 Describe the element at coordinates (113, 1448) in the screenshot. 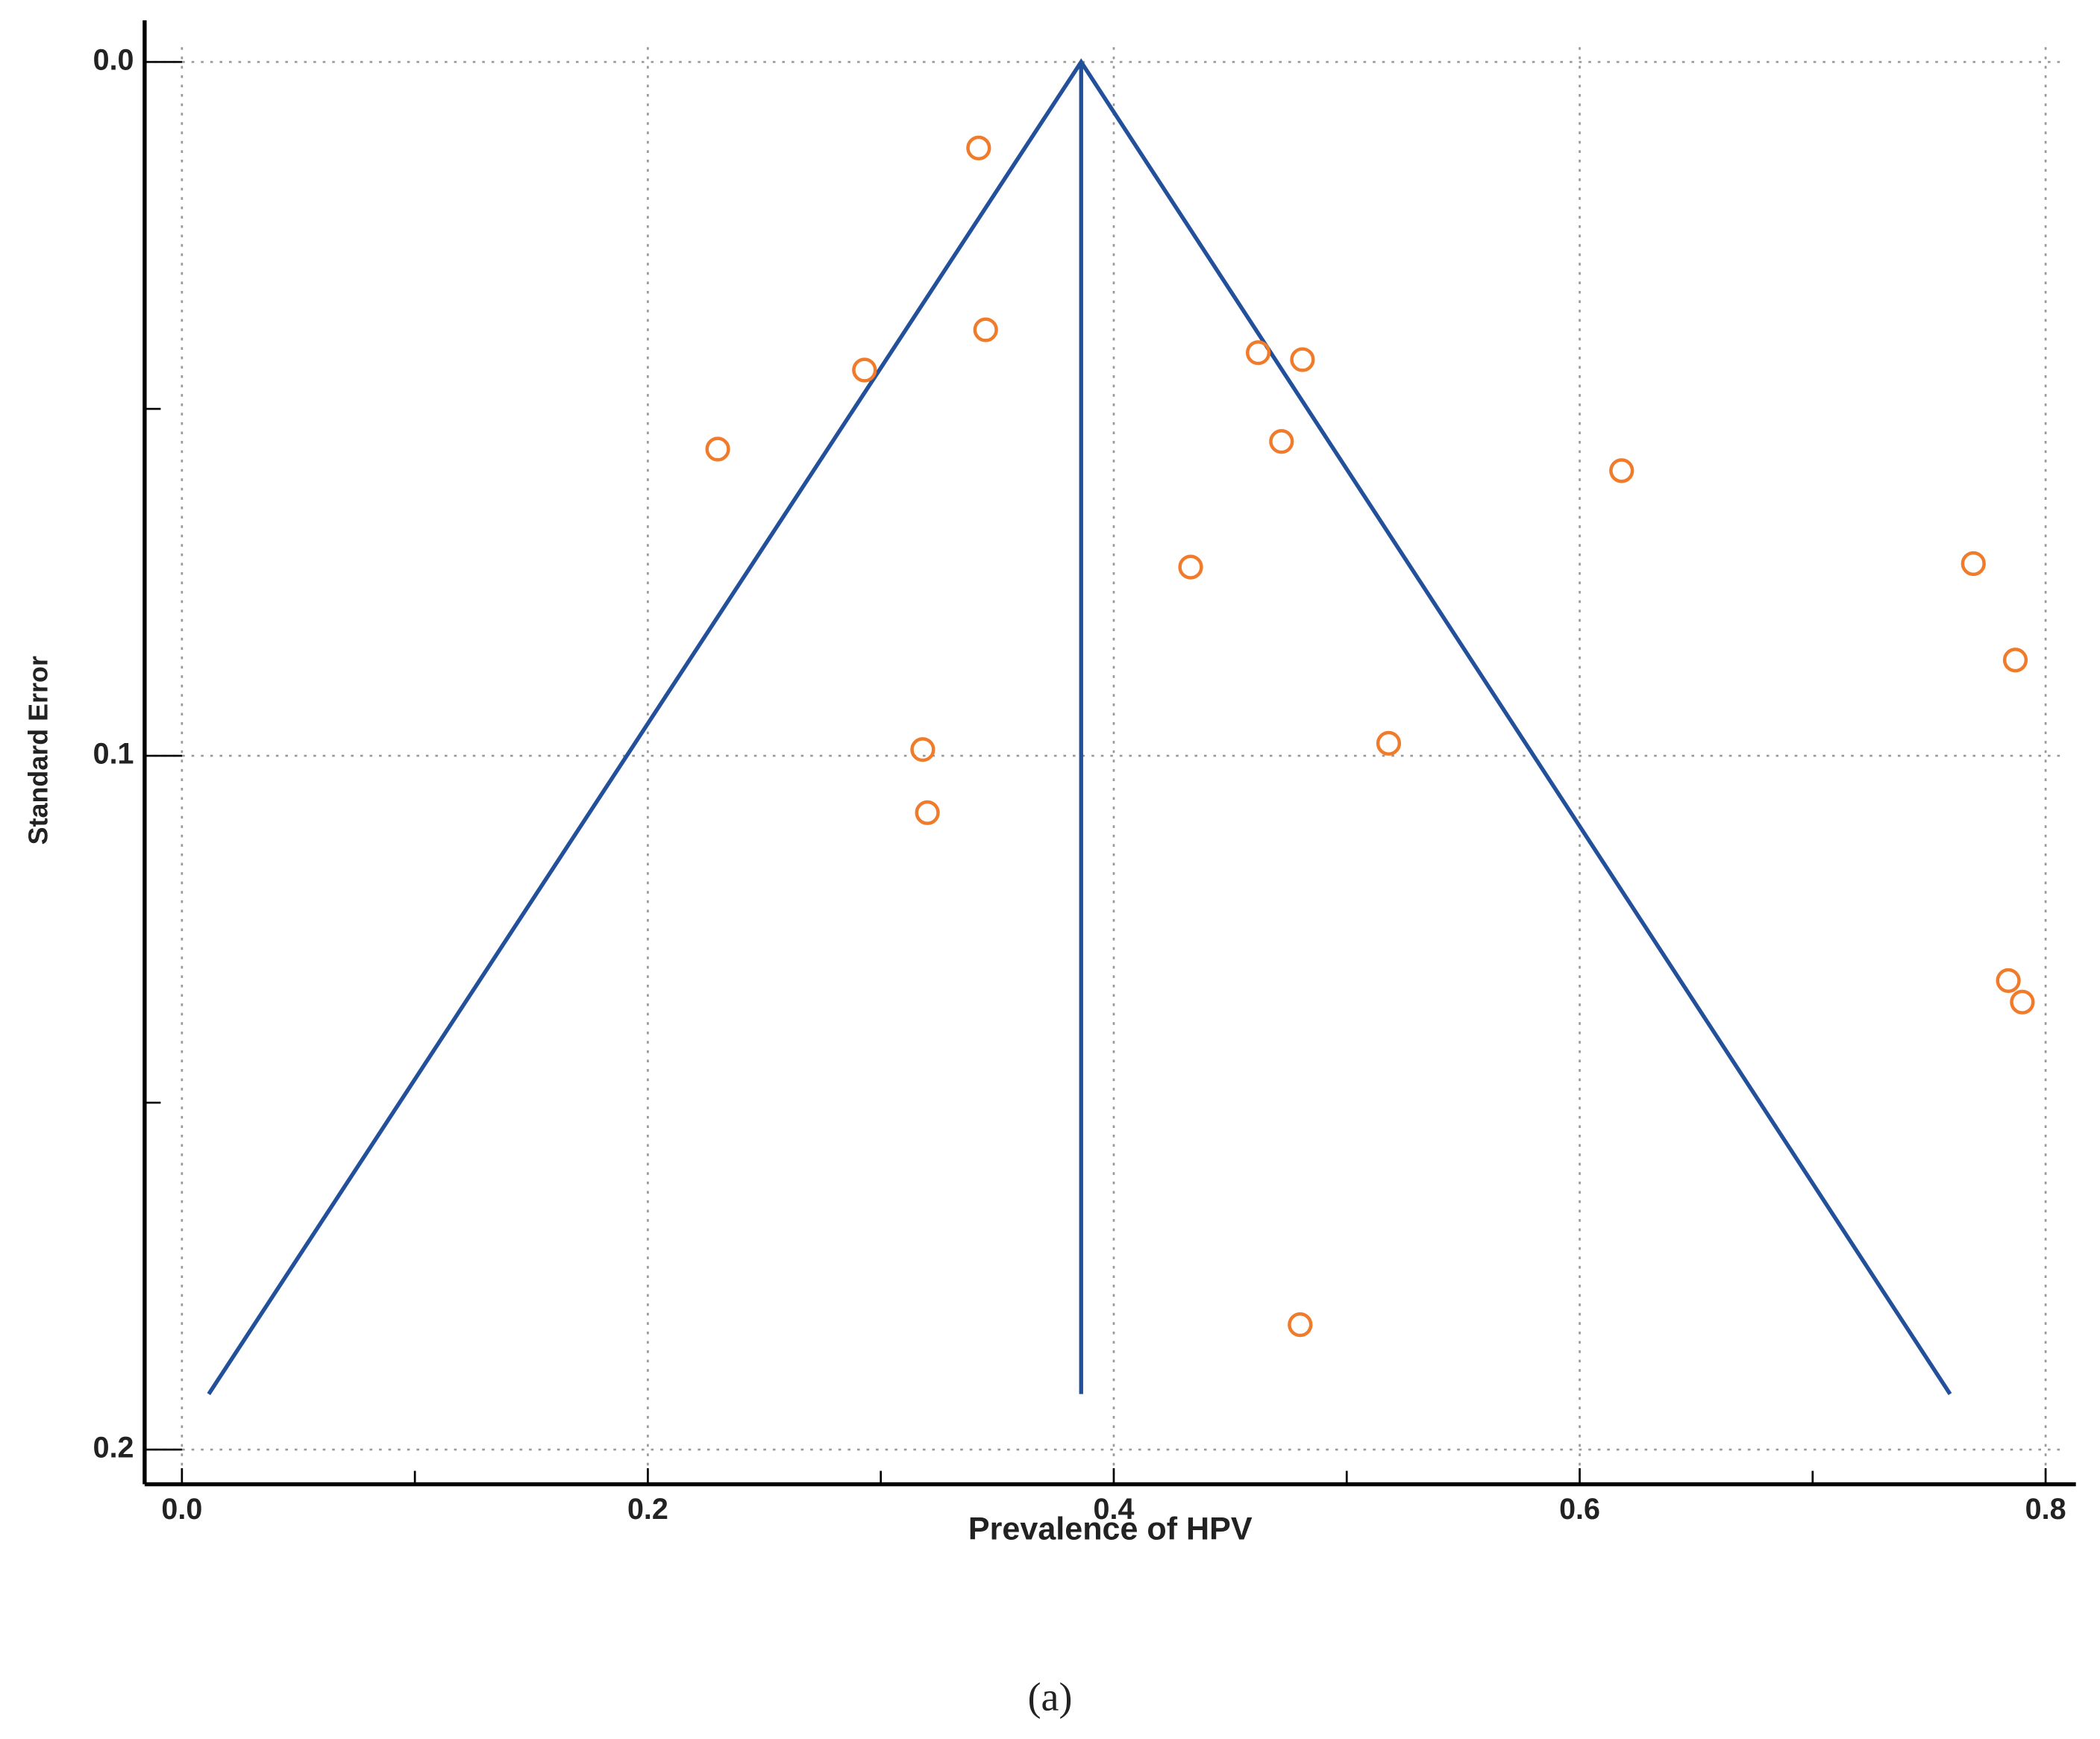

I see `y-tick-label: 0.2` at that location.